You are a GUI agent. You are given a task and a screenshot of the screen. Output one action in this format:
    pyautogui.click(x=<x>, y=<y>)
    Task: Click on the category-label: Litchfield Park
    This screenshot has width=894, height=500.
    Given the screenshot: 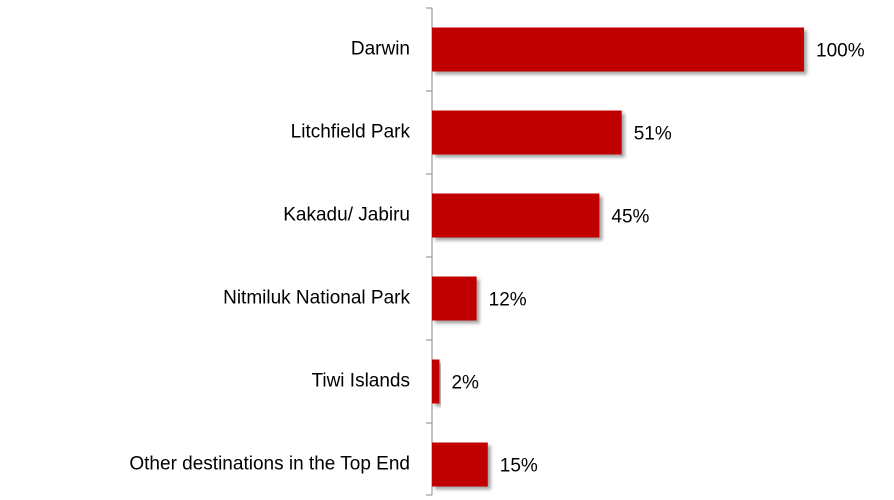 What is the action you would take?
    pyautogui.click(x=351, y=132)
    